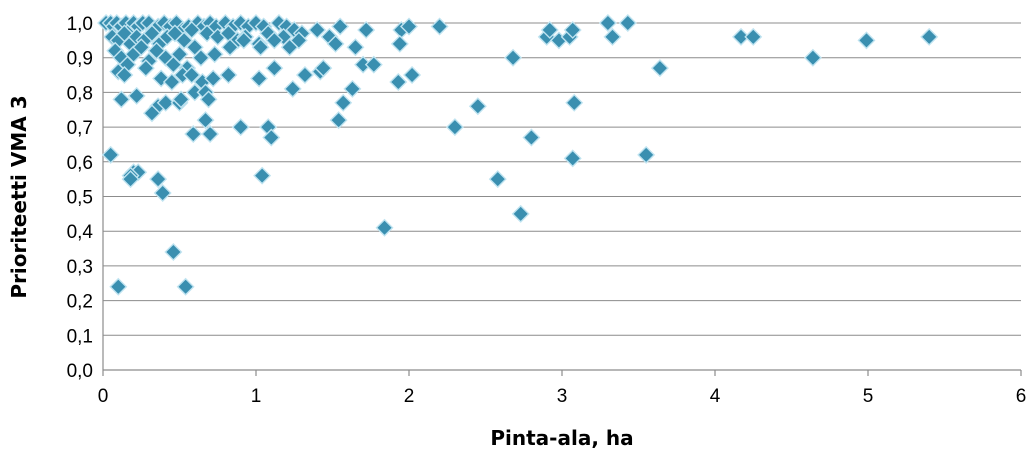 This screenshot has width=1028, height=455. What do you see at coordinates (80, 336) in the screenshot?
I see `y-tick-label: 0,1` at bounding box center [80, 336].